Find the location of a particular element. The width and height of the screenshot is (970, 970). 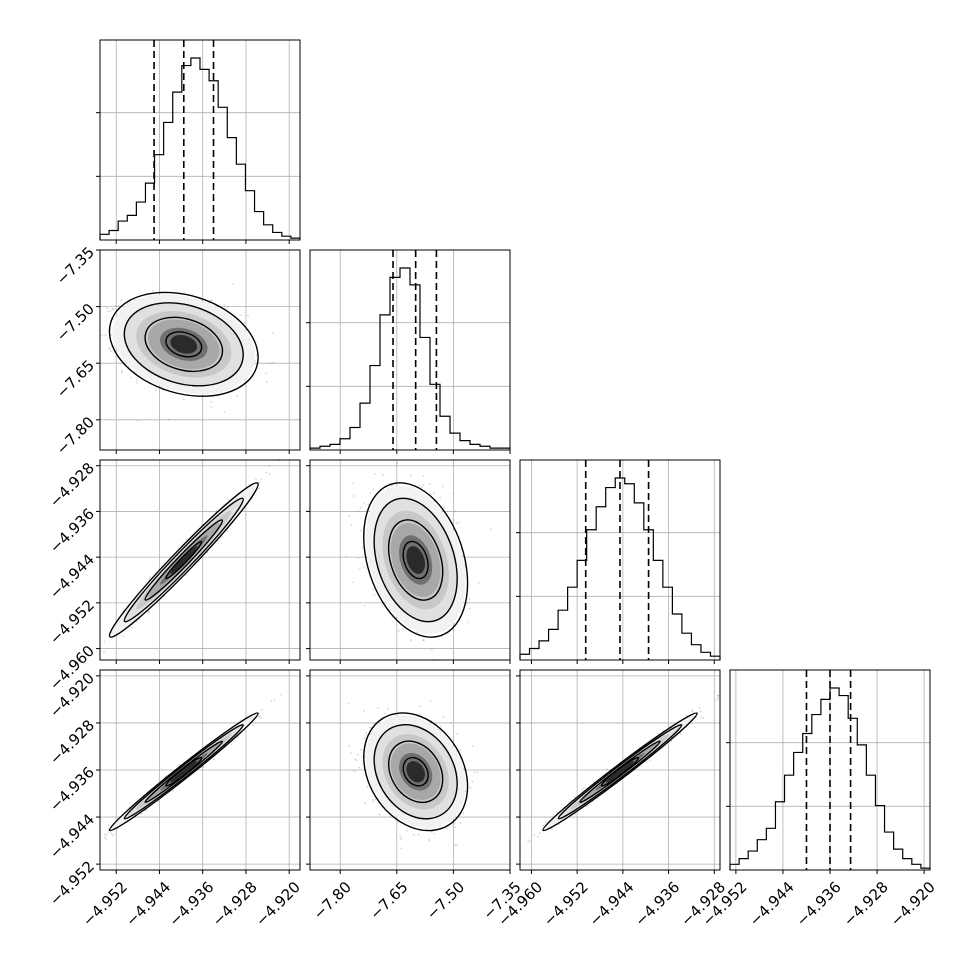

y-tick-label: −4.952 is located at coordinates (72, 883).